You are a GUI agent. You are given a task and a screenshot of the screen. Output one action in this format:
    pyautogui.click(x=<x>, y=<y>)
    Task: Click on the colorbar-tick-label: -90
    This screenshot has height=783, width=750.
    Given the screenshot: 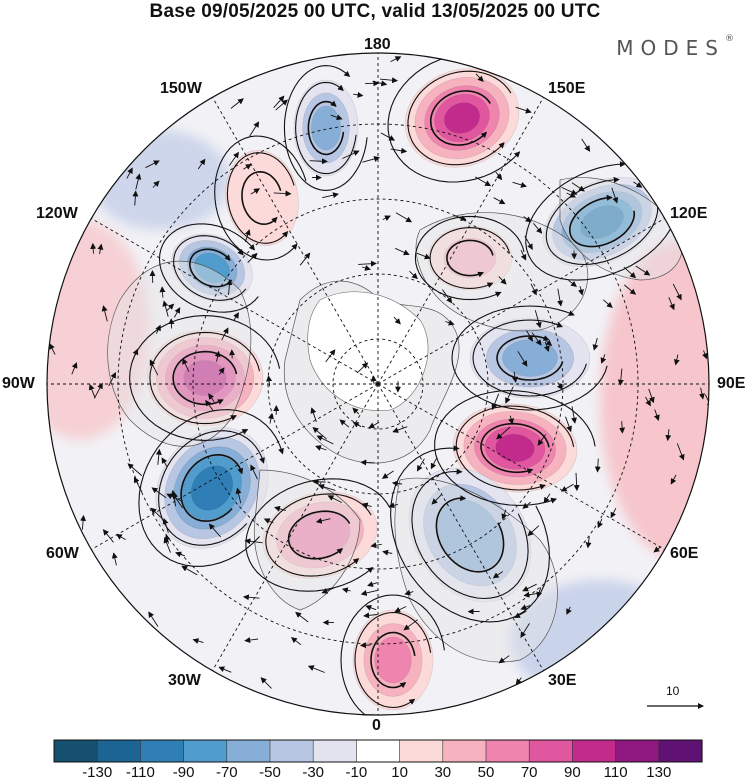 What is the action you would take?
    pyautogui.click(x=183, y=772)
    